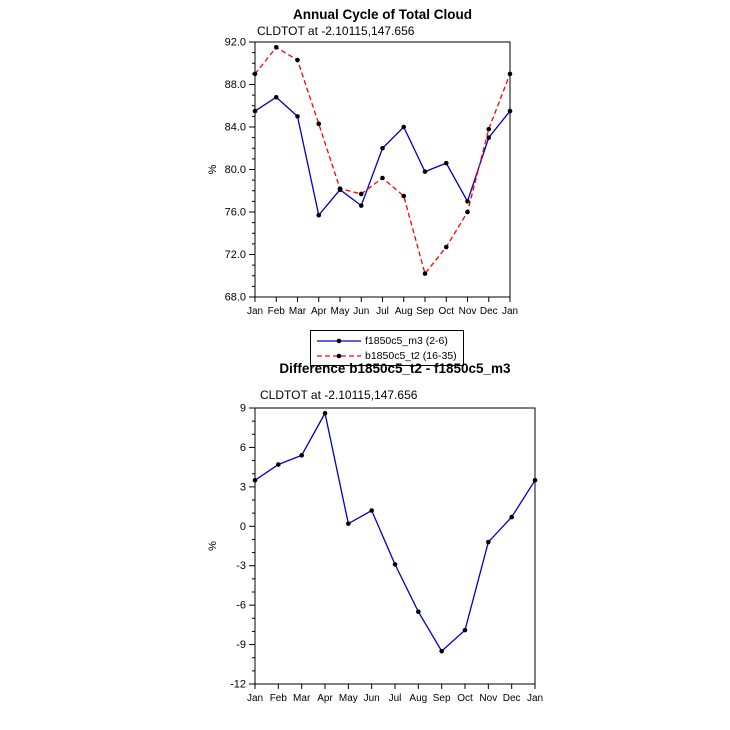 Image resolution: width=730 pixels, height=730 pixels. Describe the element at coordinates (406, 340) in the screenshot. I see `legend-label: f1850c5_m3 (2-6)` at that location.